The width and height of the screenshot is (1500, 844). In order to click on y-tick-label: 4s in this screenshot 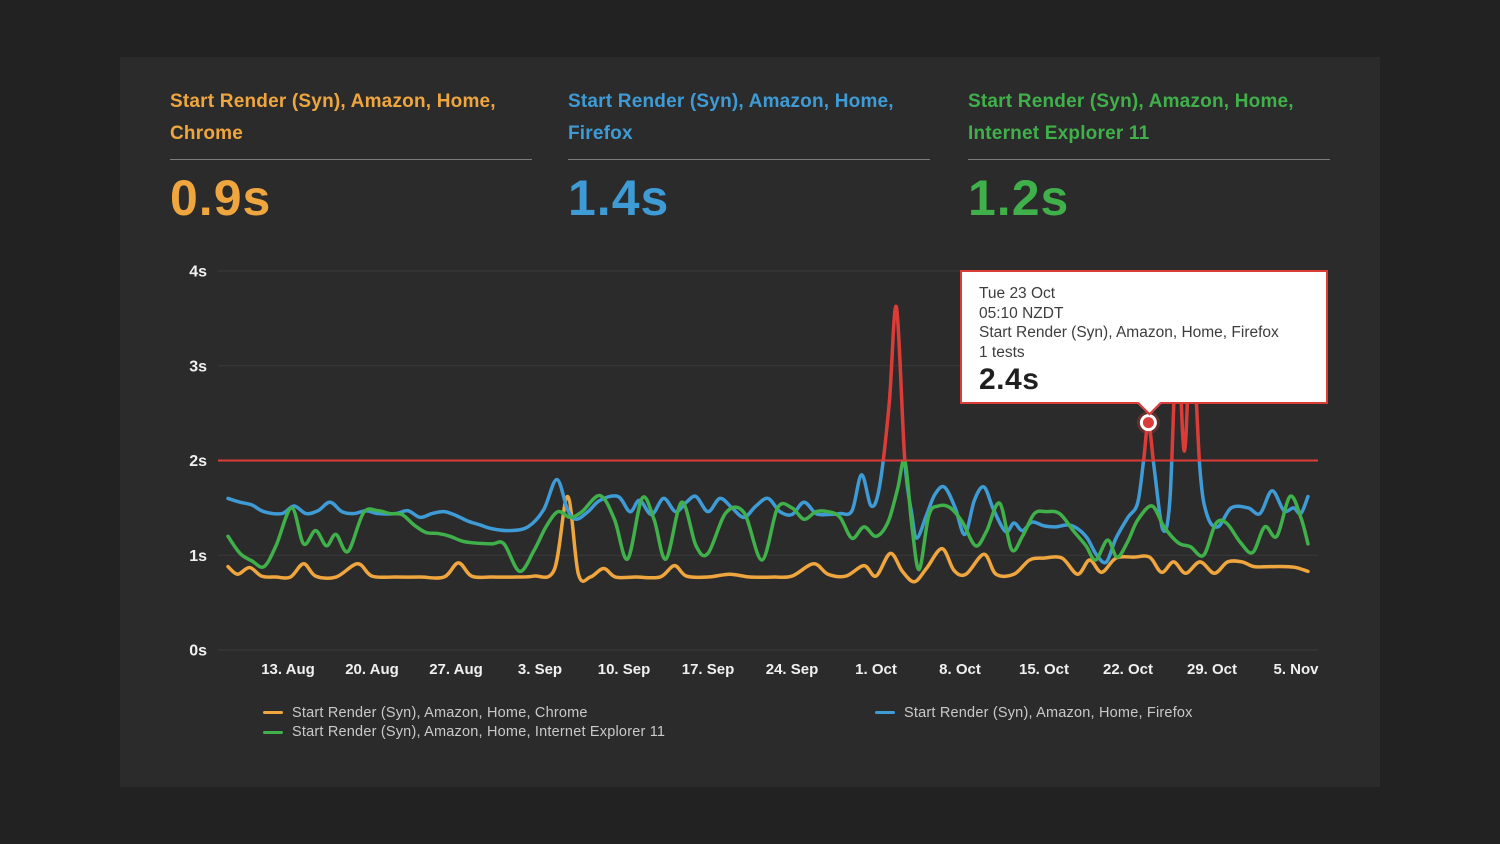, I will do `click(198, 272)`.